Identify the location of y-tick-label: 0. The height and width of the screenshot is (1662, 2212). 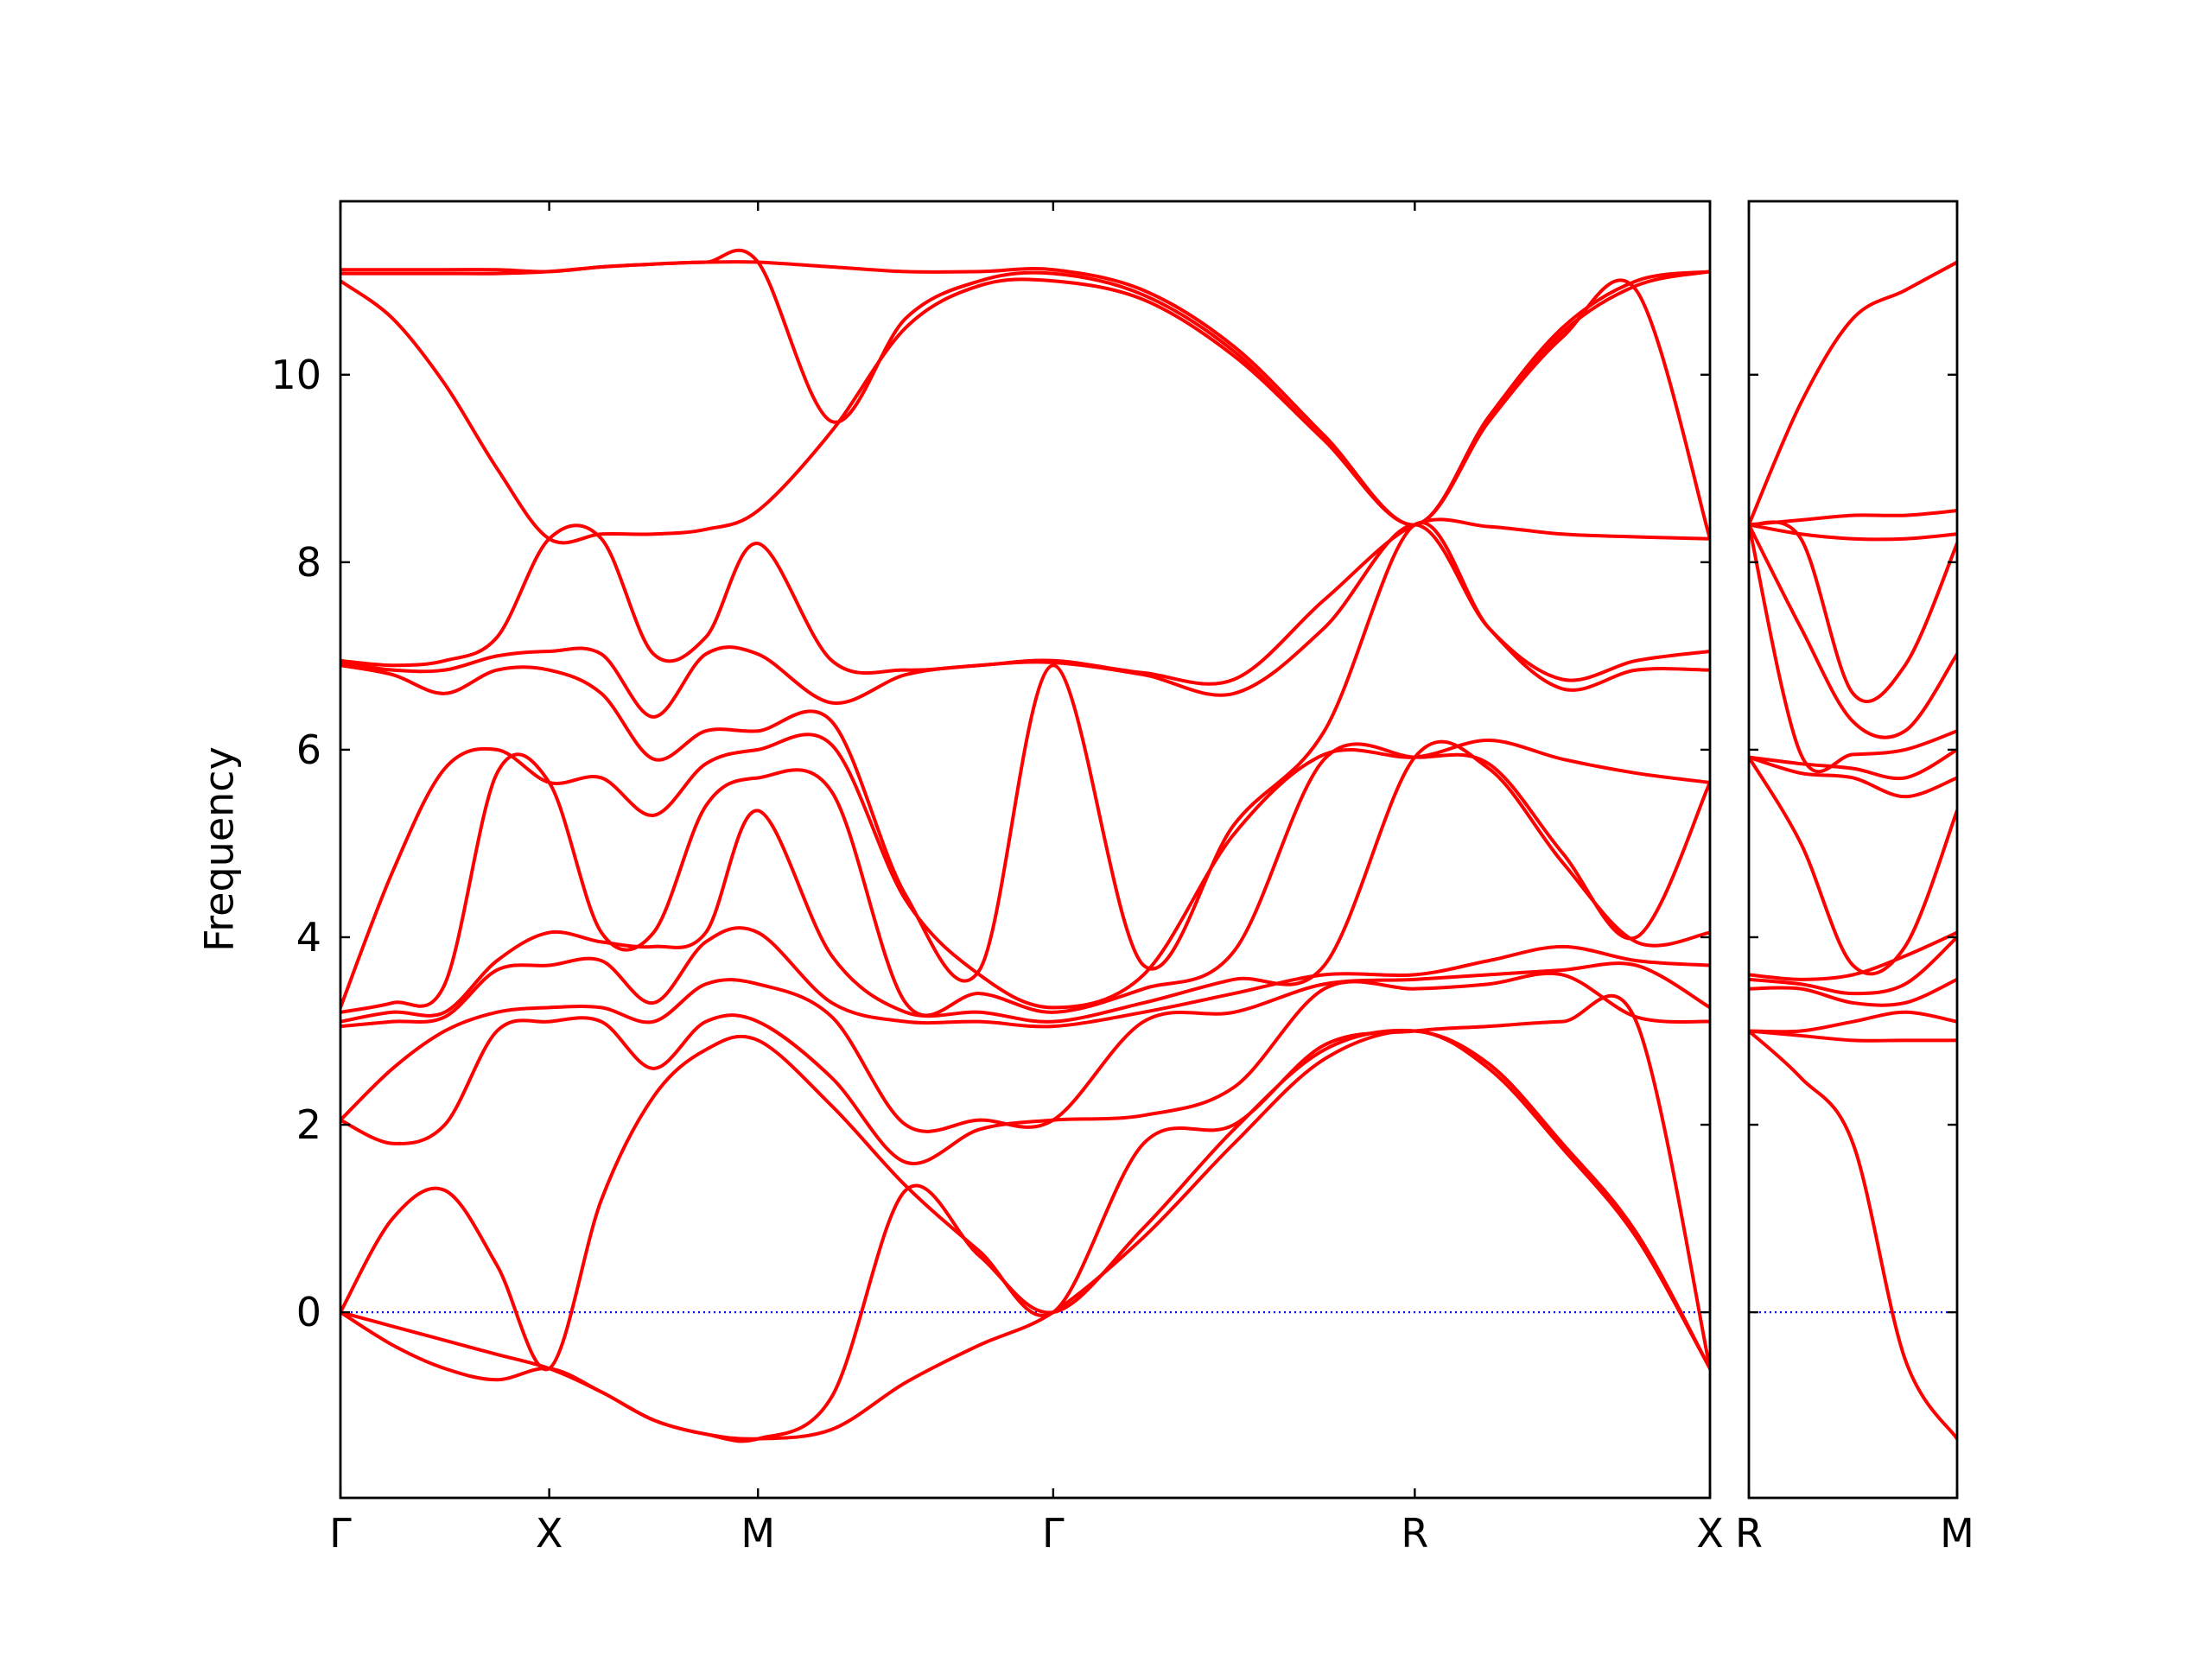
(308, 1312).